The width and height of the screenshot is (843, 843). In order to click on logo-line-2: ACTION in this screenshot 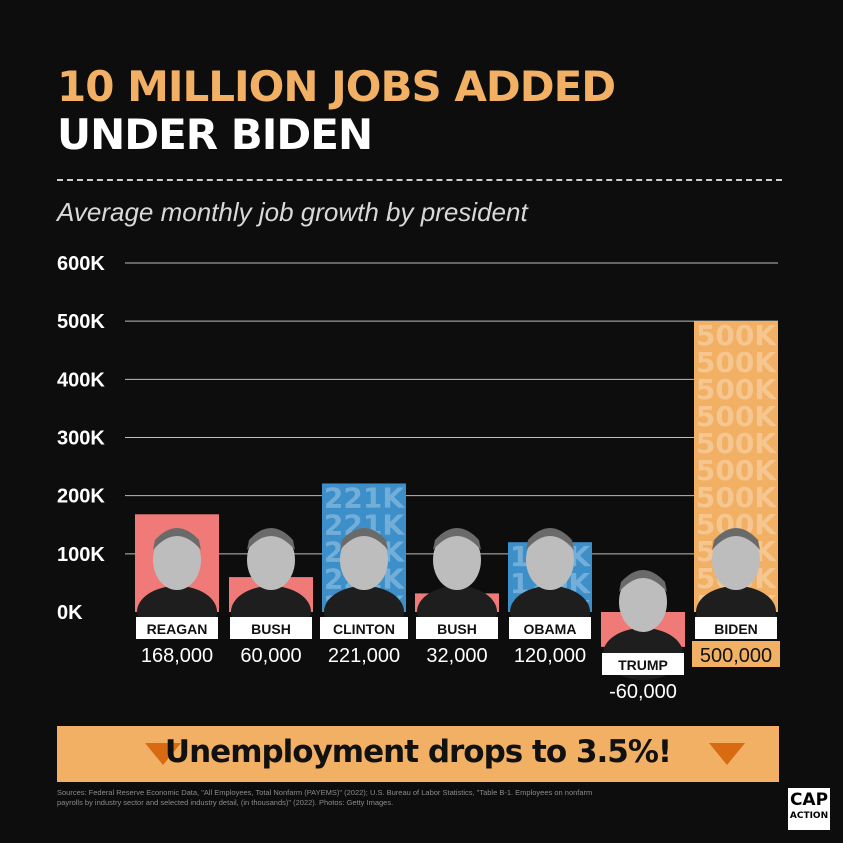, I will do `click(809, 816)`.